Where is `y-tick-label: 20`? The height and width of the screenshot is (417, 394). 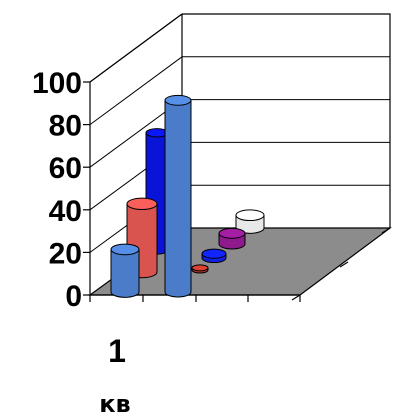 y-tick-label: 20 is located at coordinates (65, 253).